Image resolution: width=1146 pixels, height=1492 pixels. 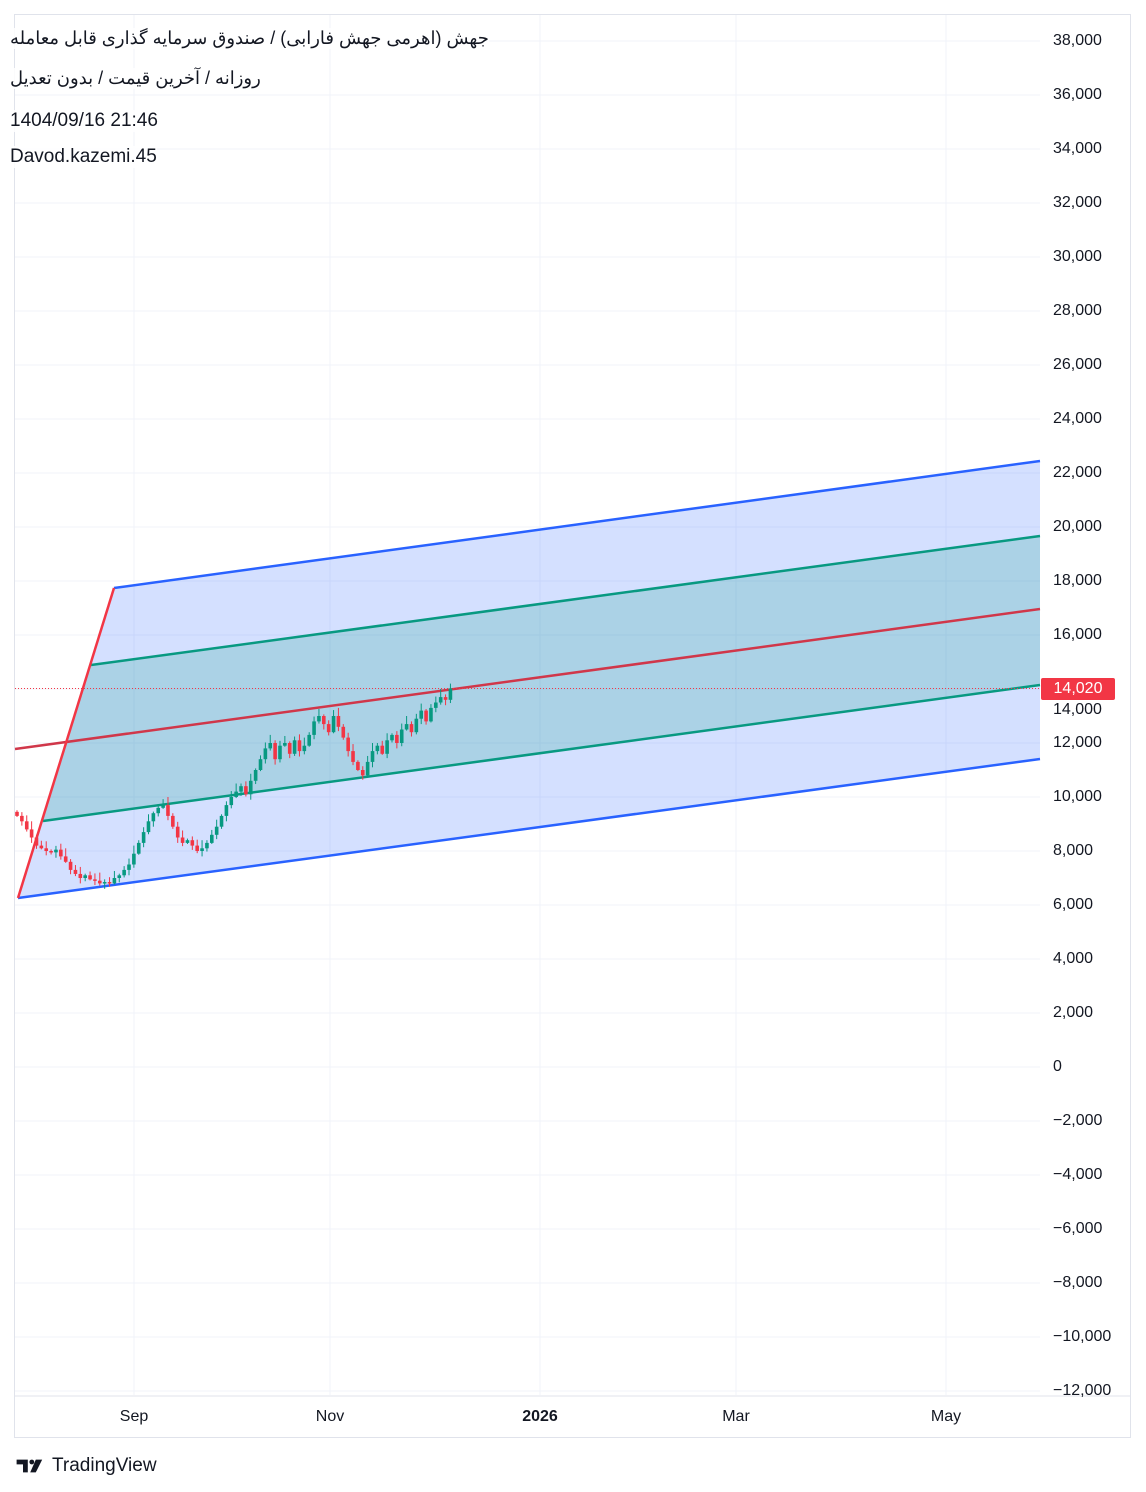 I want to click on price-tick-label: 34,000, so click(x=1077, y=148).